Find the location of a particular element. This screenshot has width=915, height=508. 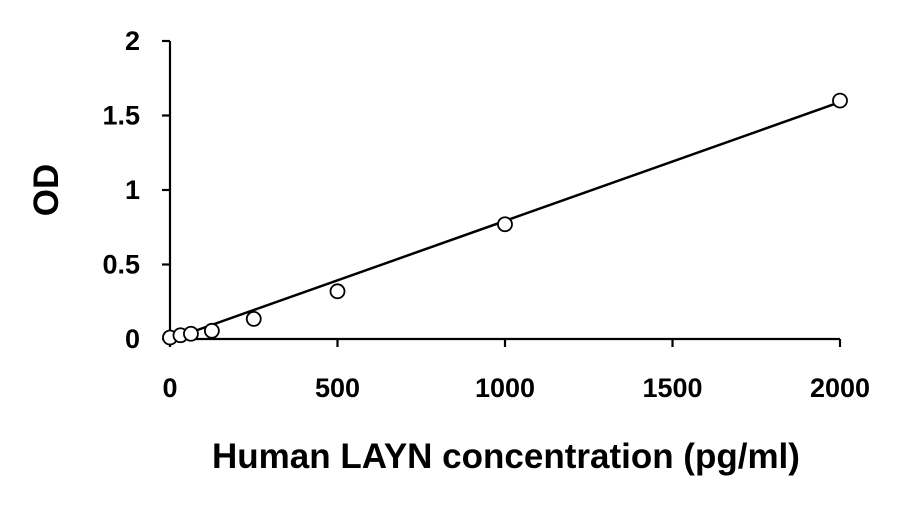

y-tick-label: 0.5 is located at coordinates (121, 265).